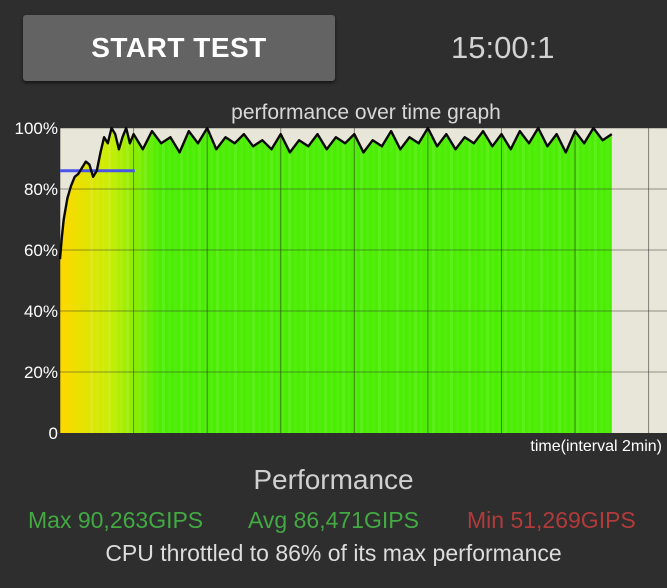 This screenshot has height=588, width=667. Describe the element at coordinates (36, 128) in the screenshot. I see `y-tick-label: 100%` at that location.